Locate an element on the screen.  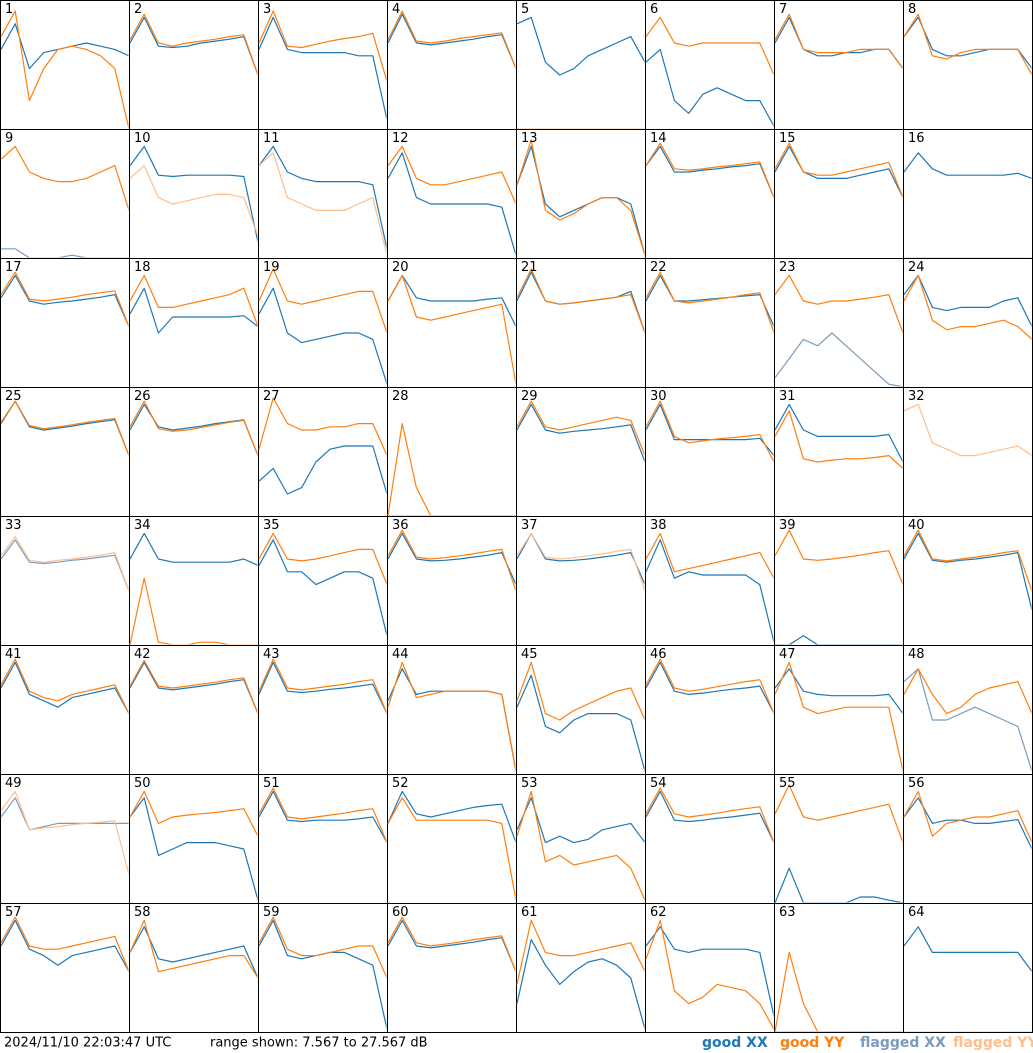
panel: 4 is located at coordinates (452, 65).